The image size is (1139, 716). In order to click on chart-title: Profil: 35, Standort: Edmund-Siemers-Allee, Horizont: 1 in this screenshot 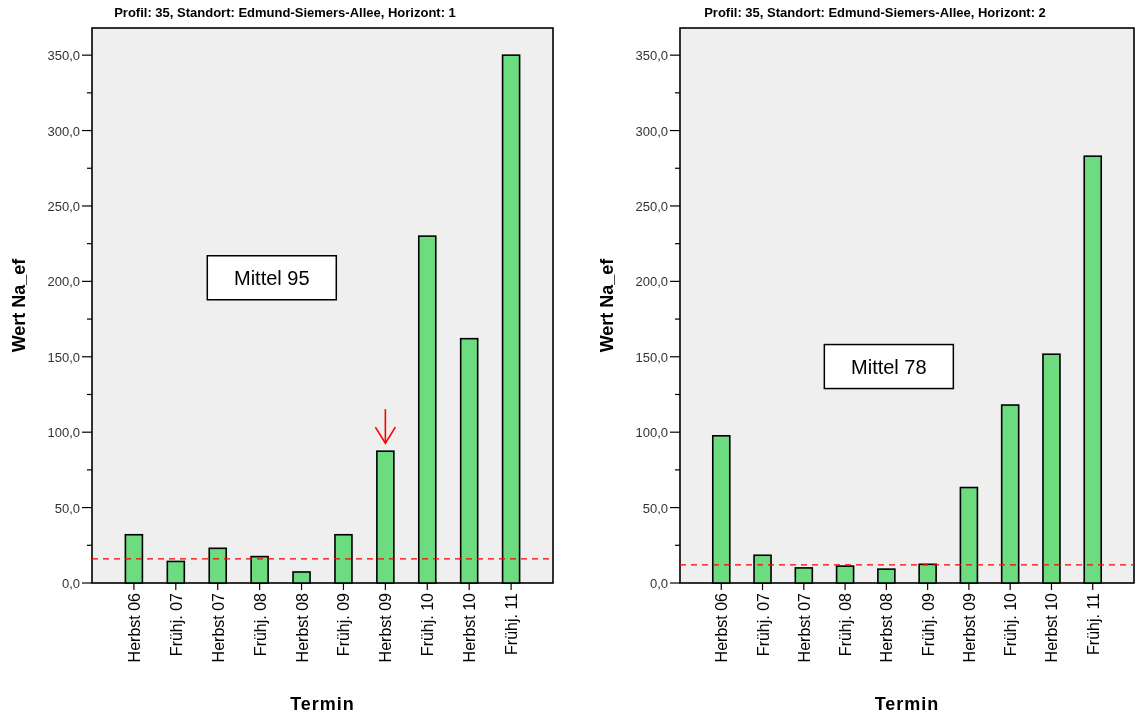, I will do `click(285, 12)`.